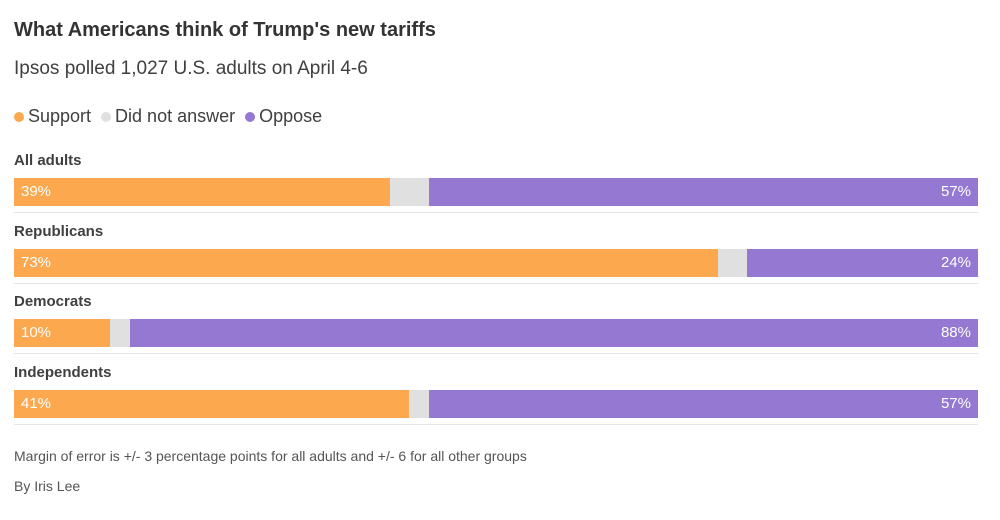 This screenshot has width=1000, height=520. What do you see at coordinates (862, 262) in the screenshot?
I see `bar-segment-oppose-republicans` at bounding box center [862, 262].